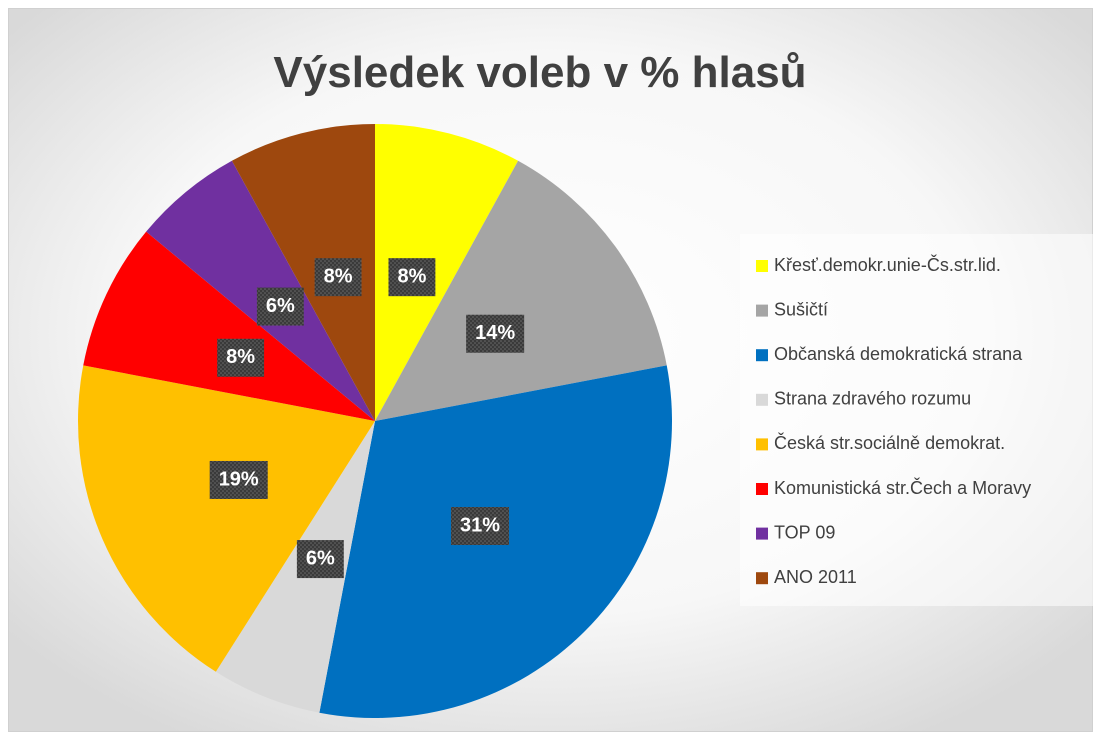 Image resolution: width=1101 pixels, height=740 pixels. I want to click on legend-text: Strana zdravého rozumu, so click(872, 399).